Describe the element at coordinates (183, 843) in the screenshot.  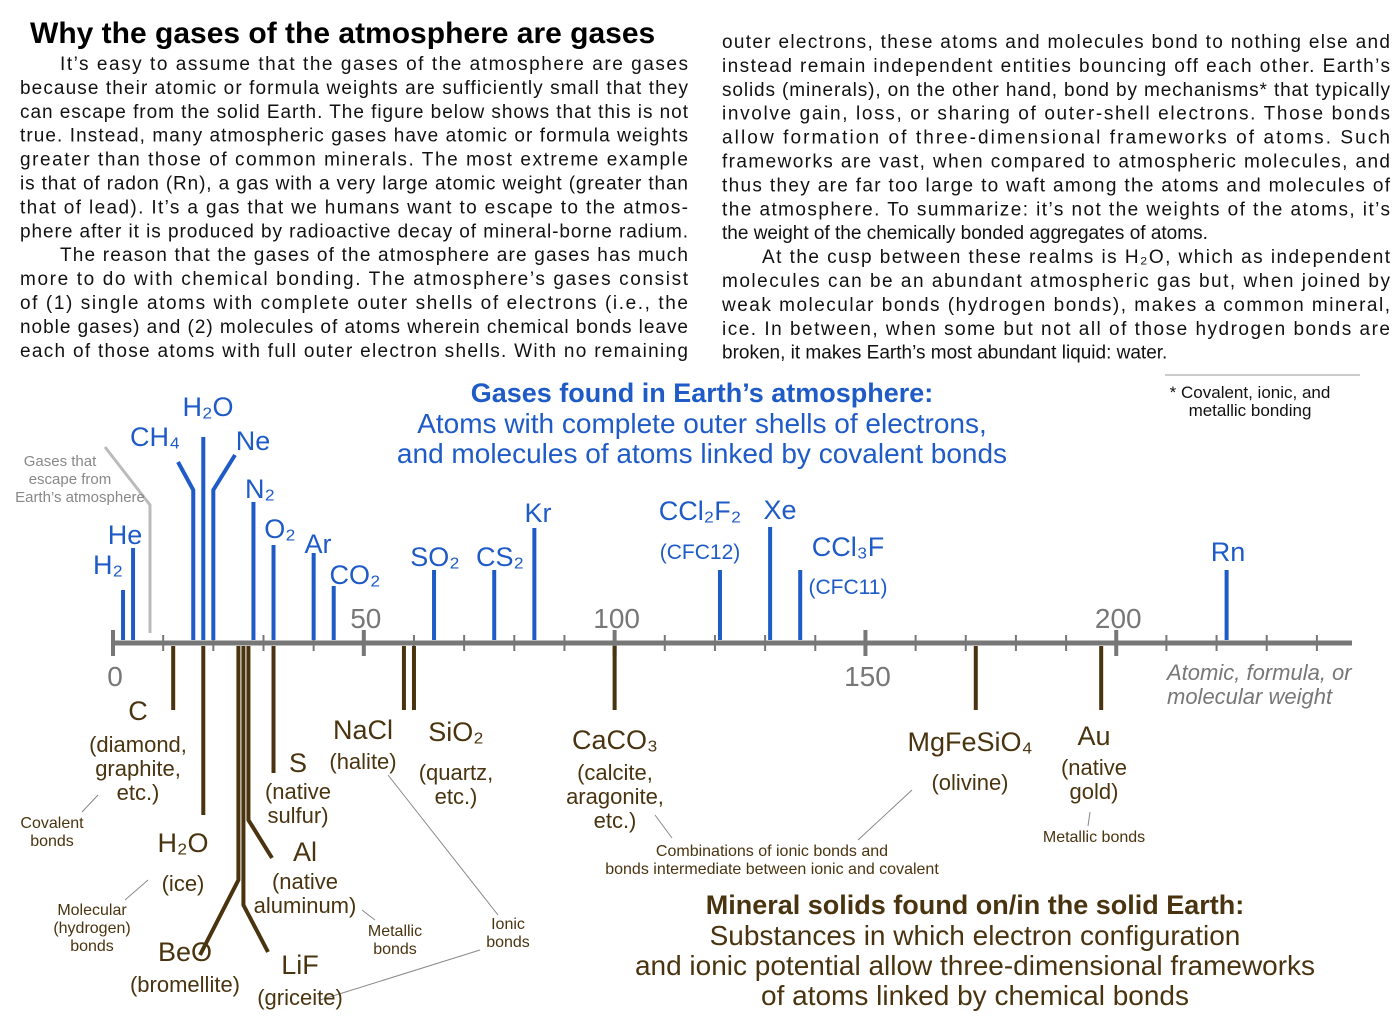
I see `mineral-label: H₂O` at that location.